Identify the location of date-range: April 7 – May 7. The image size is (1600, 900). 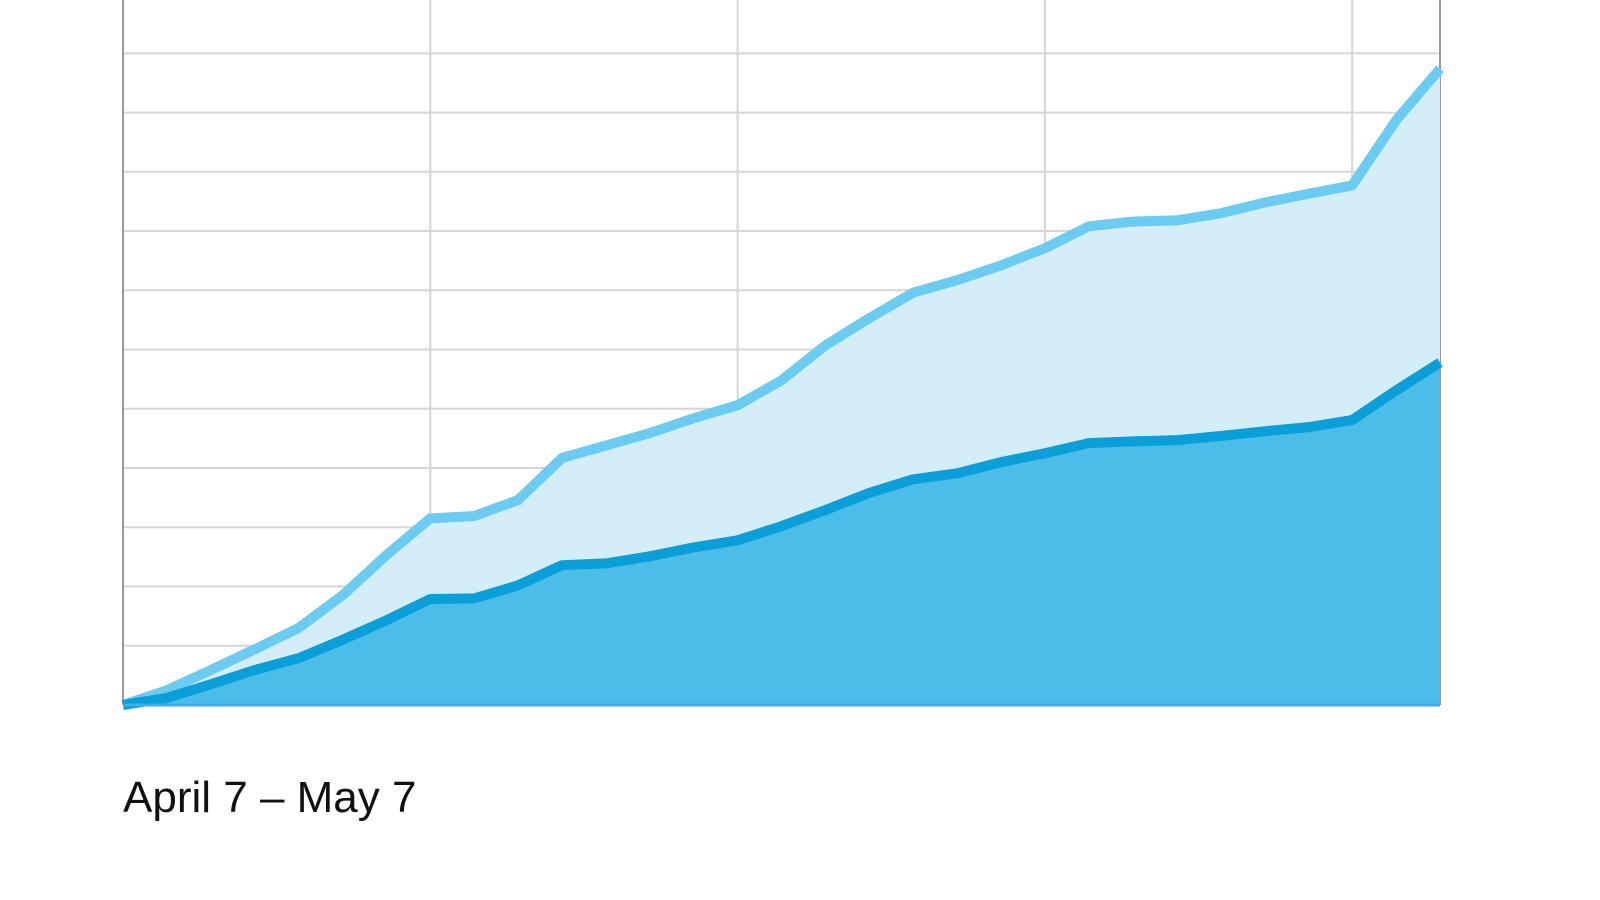
(269, 797).